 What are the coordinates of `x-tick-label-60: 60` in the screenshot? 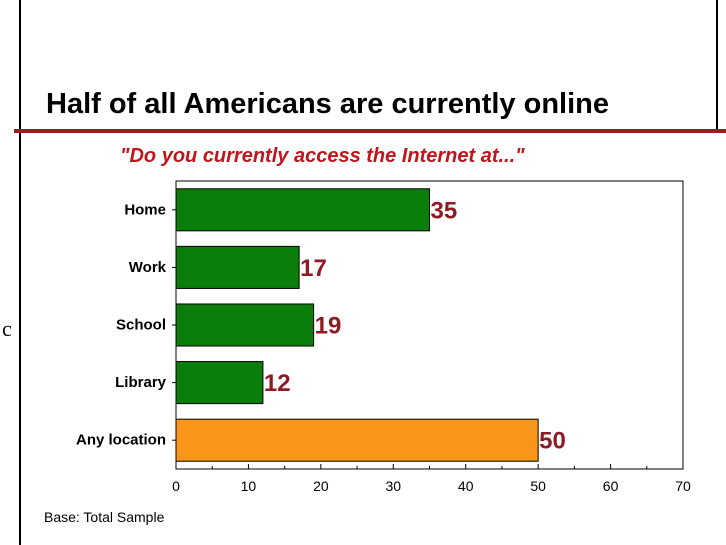 It's located at (611, 486).